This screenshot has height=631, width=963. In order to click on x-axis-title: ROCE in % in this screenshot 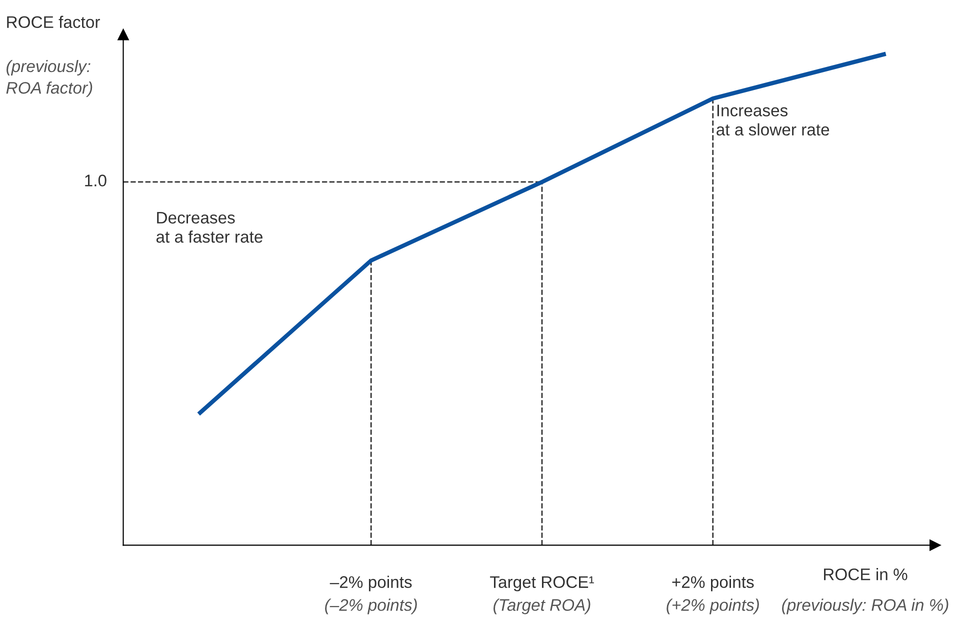, I will do `click(866, 574)`.